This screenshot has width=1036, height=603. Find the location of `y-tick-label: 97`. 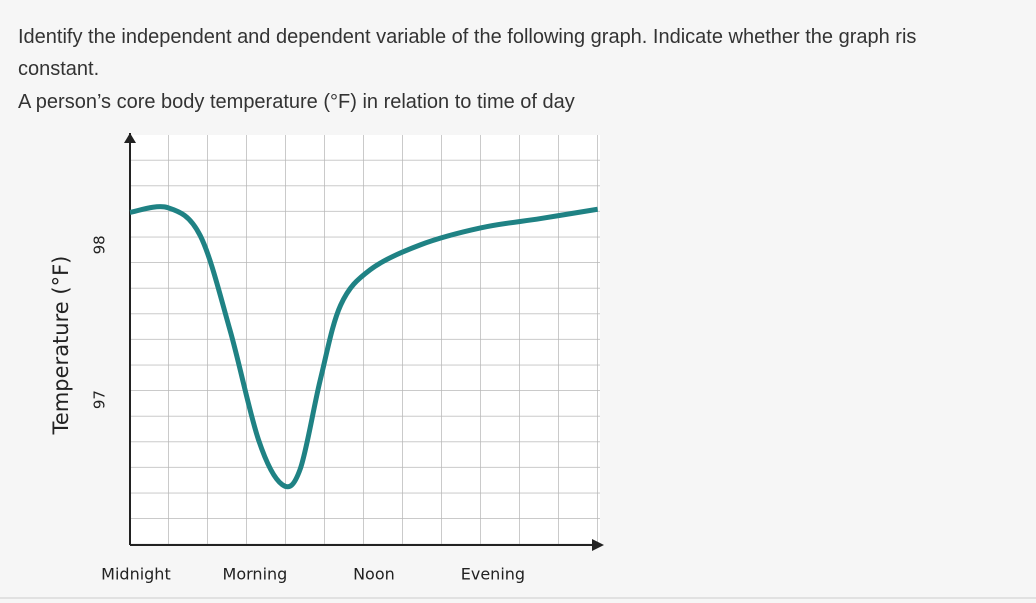

y-tick-label: 97 is located at coordinates (100, 399).